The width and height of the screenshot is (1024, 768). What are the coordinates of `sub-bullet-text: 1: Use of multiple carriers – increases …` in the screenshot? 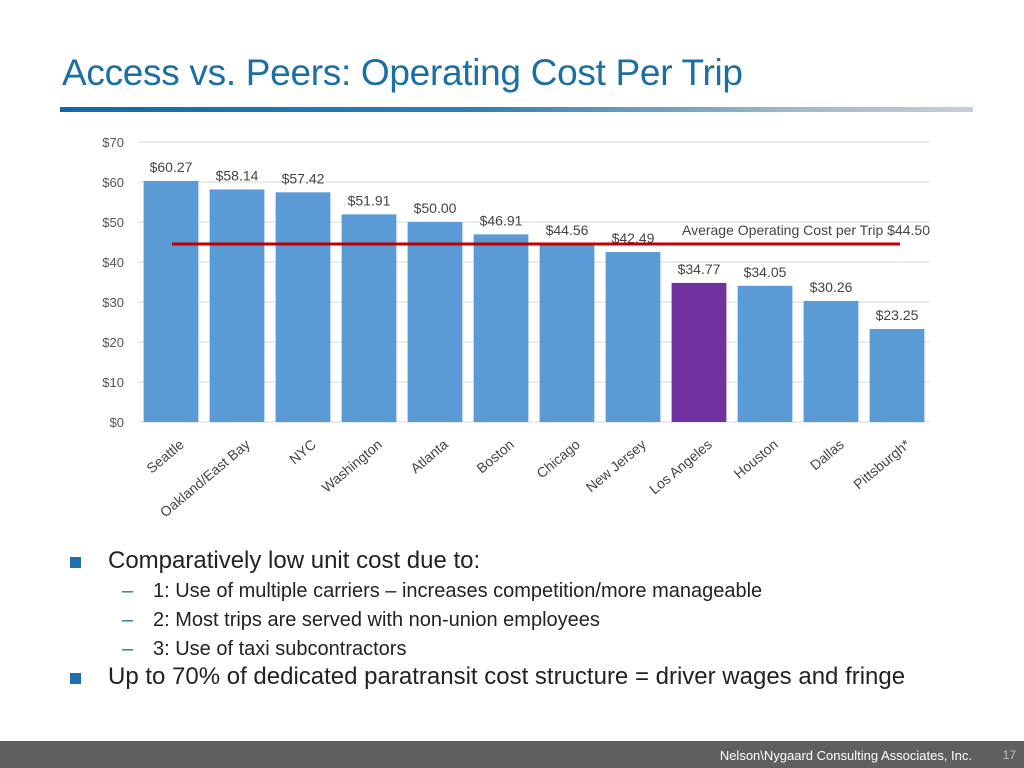 It's located at (458, 591).